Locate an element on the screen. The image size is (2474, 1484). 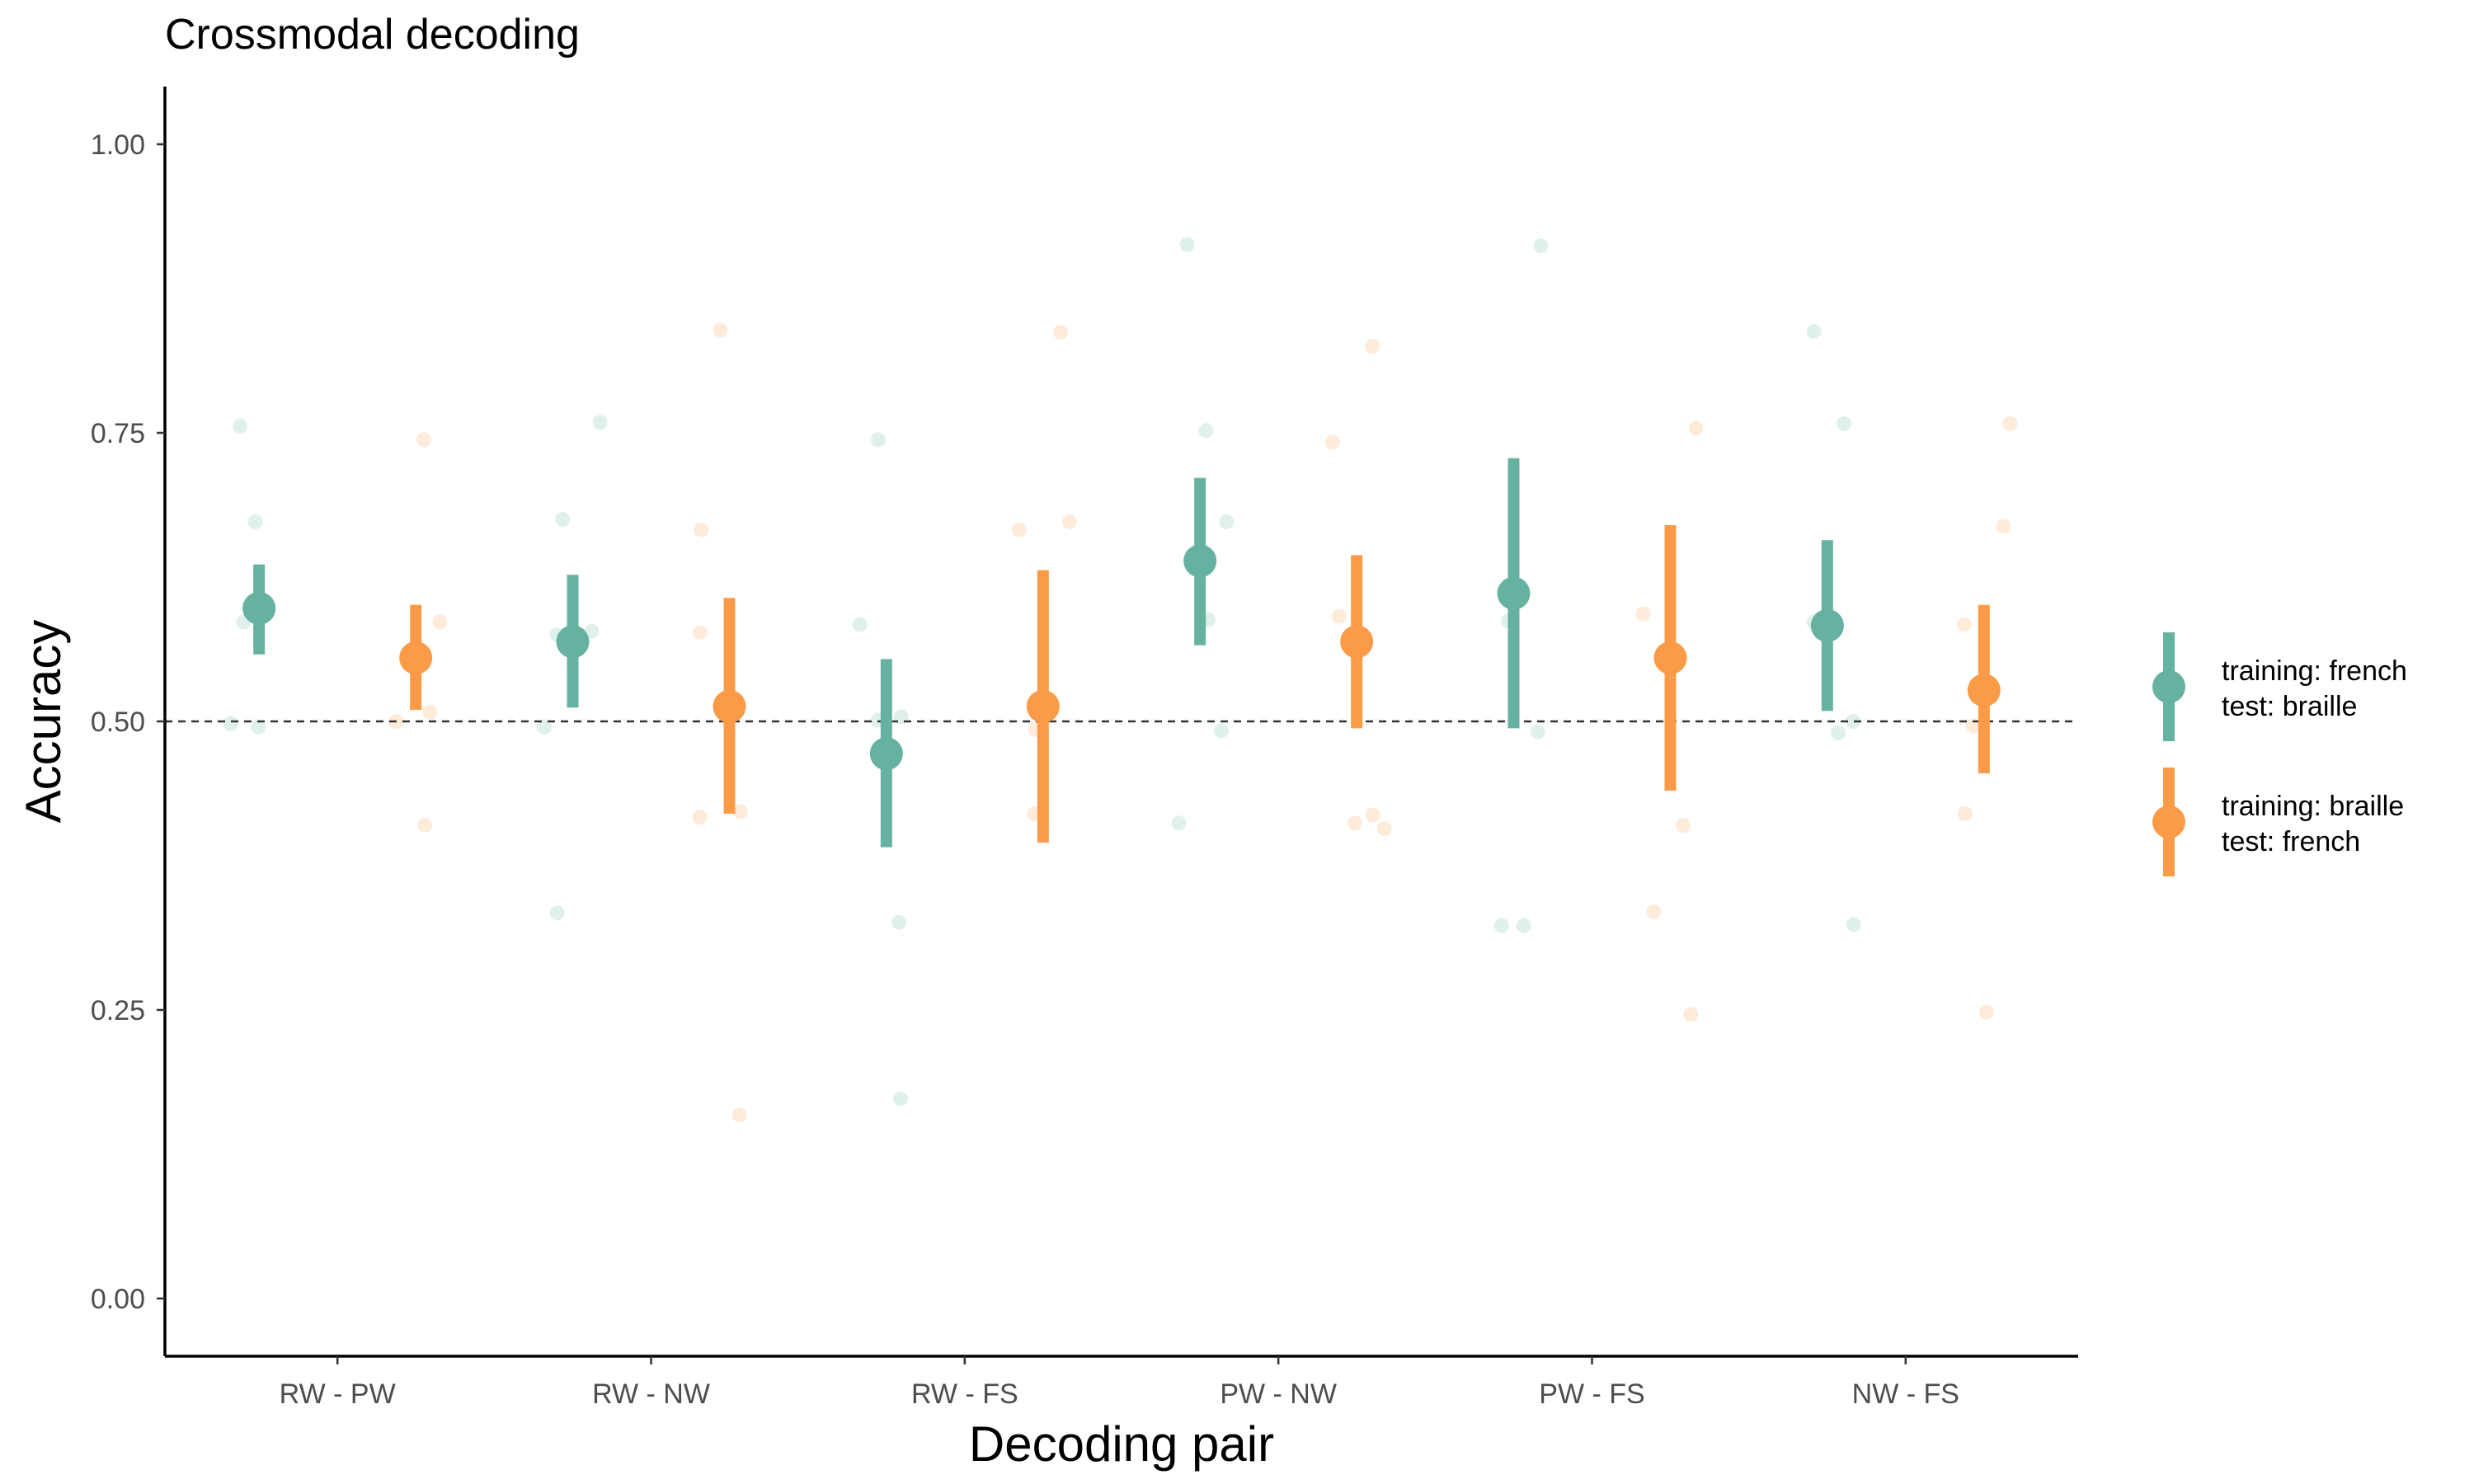
y-axis-title: Accuracy is located at coordinates (43, 722).